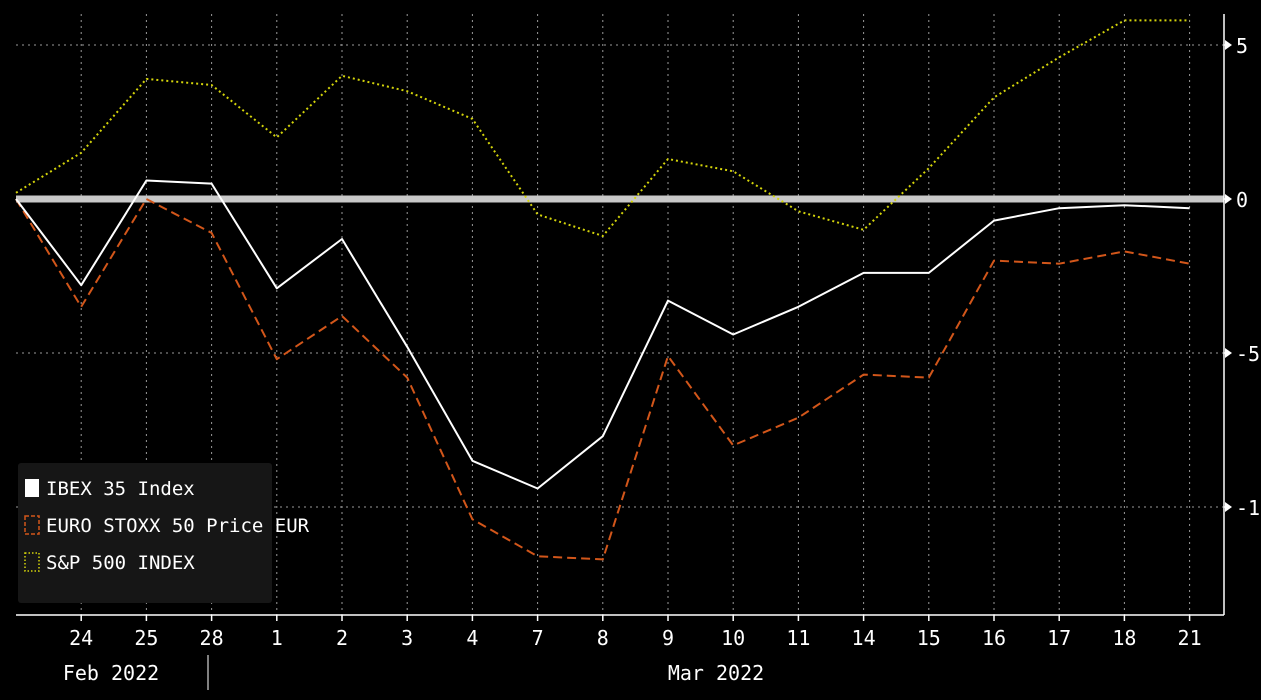 Image resolution: width=1261 pixels, height=700 pixels. What do you see at coordinates (81, 638) in the screenshot?
I see `x-tick-label: 24` at bounding box center [81, 638].